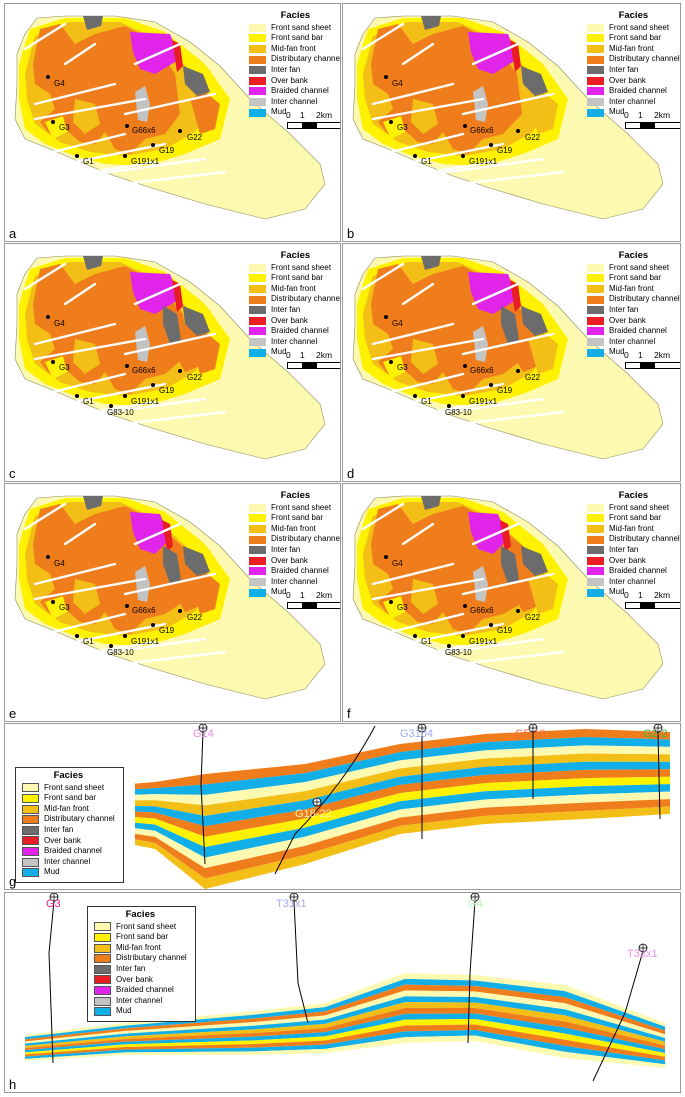 This screenshot has width=685, height=1097. Describe the element at coordinates (530, 734) in the screenshot. I see `well-label-g5-10: G5-10` at that location.